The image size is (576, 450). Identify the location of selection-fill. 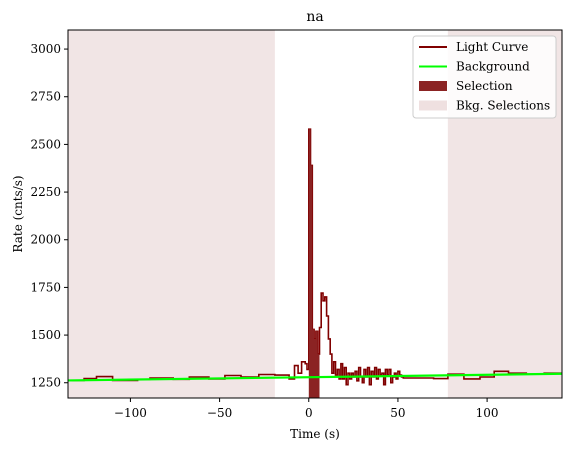
(314, 263).